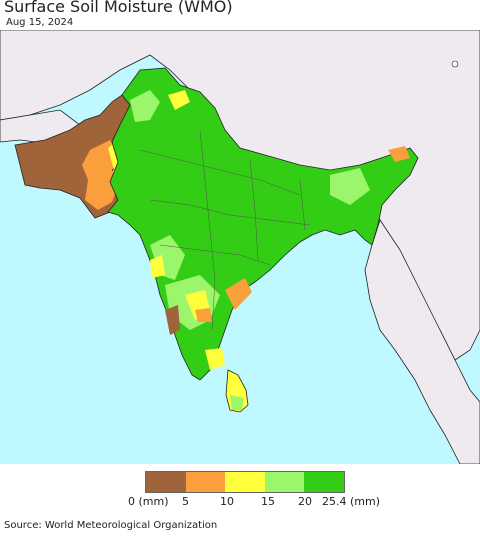 This screenshot has height=536, width=480. What do you see at coordinates (227, 501) in the screenshot?
I see `legend-label-2: 10` at bounding box center [227, 501].